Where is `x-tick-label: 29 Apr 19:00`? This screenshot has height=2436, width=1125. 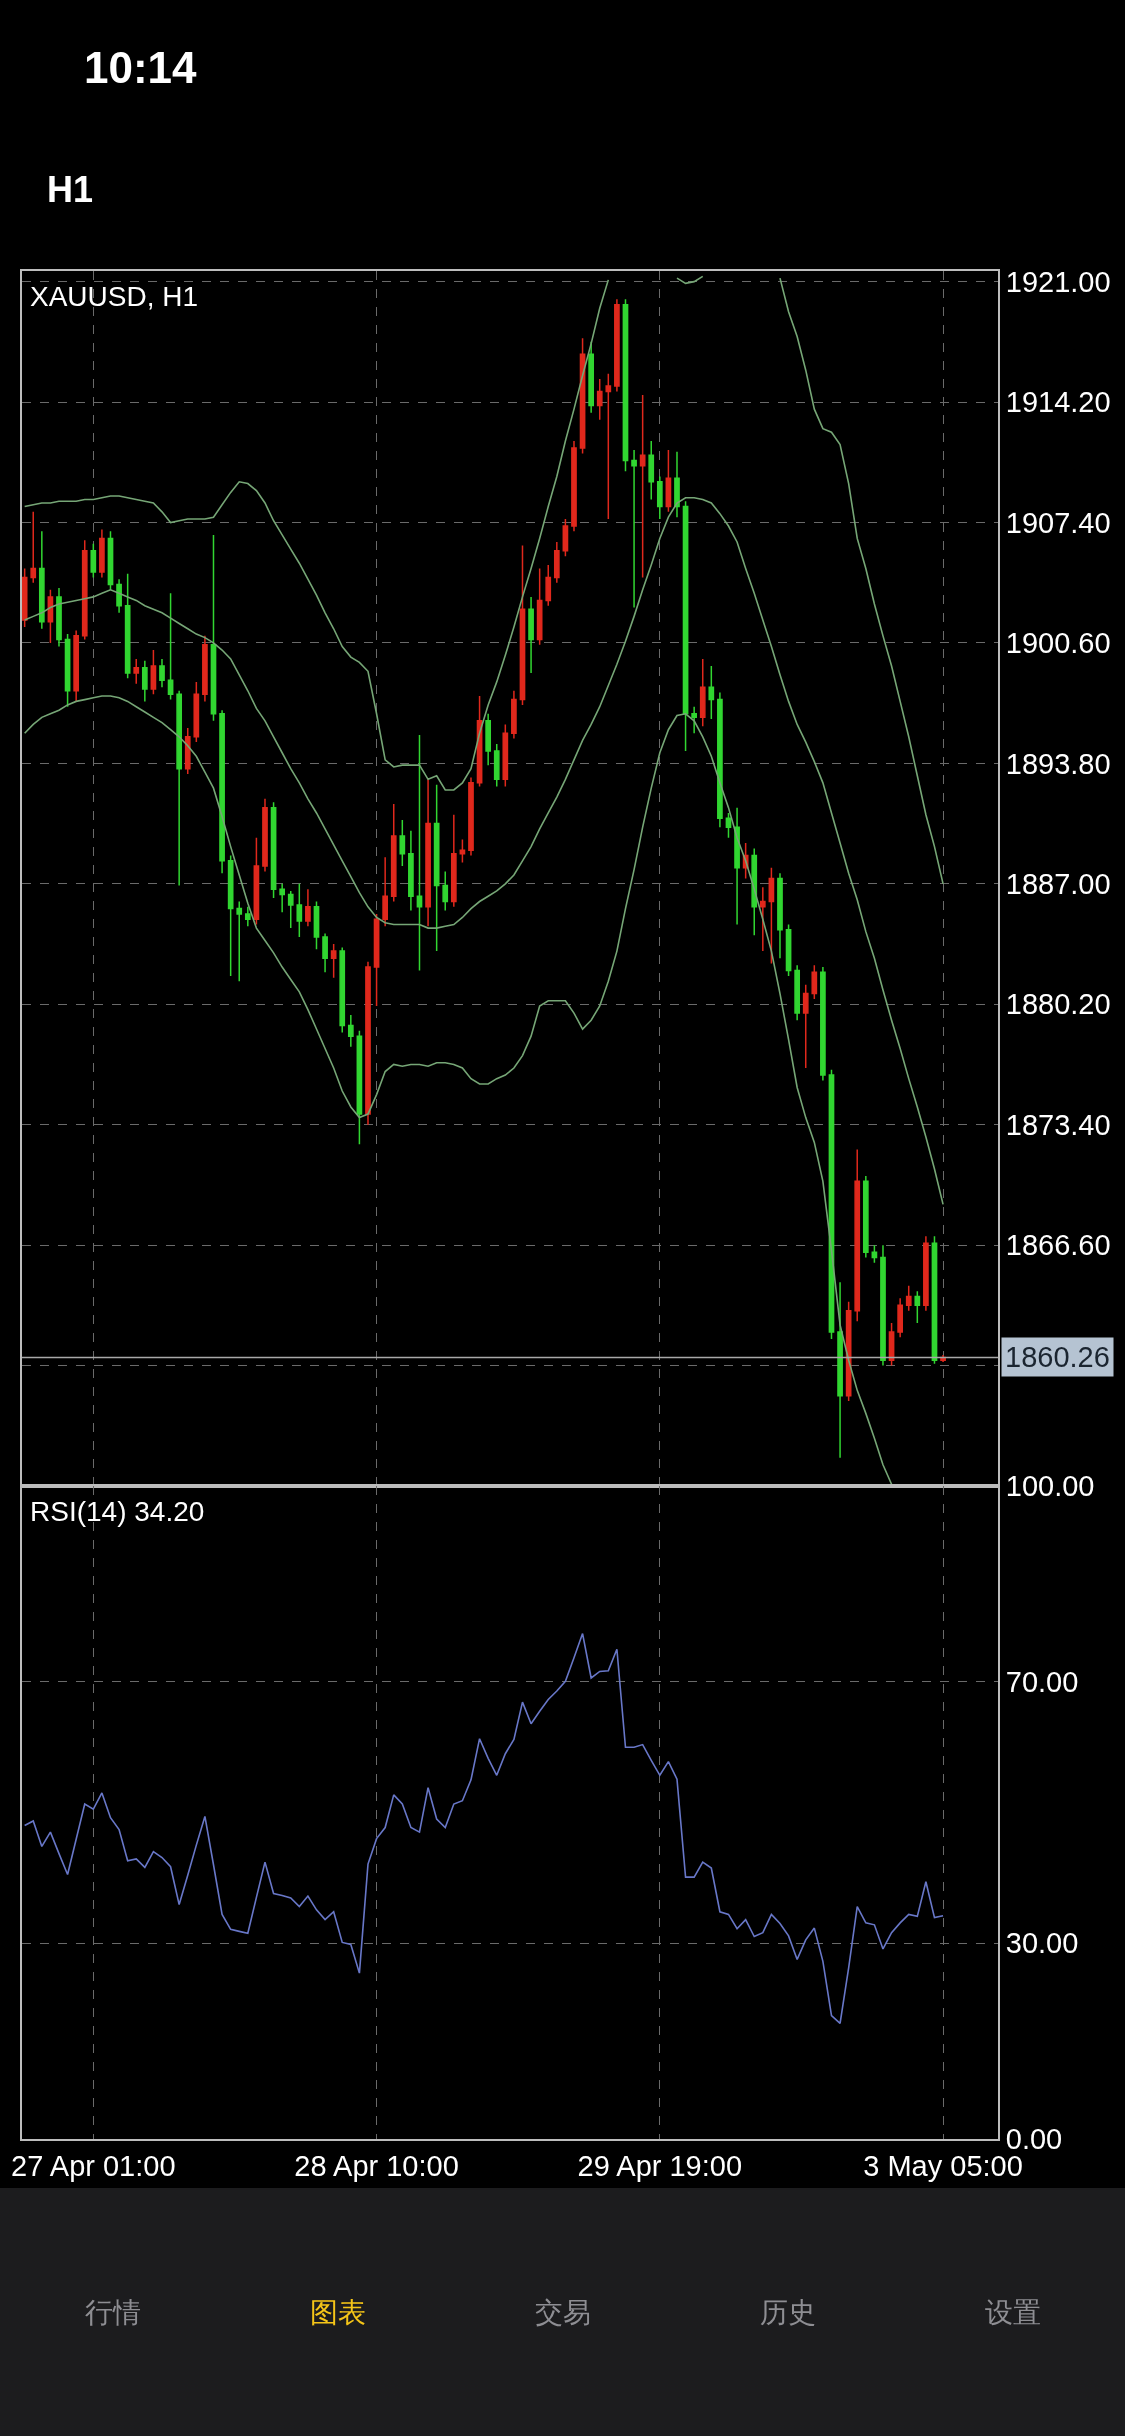 x-tick-label: 29 Apr 19:00 is located at coordinates (660, 2165).